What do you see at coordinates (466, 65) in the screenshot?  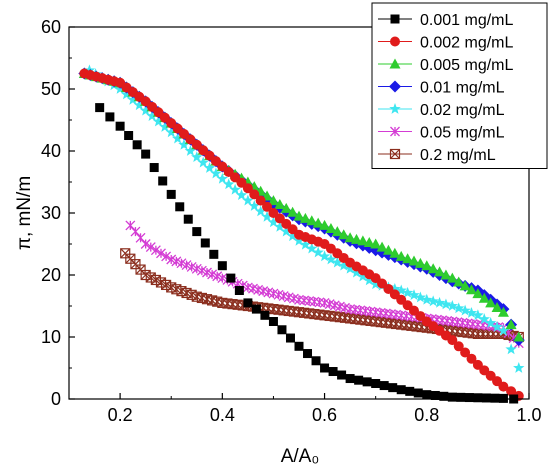 I see `legend-label: 0.005 mg/mL` at bounding box center [466, 65].